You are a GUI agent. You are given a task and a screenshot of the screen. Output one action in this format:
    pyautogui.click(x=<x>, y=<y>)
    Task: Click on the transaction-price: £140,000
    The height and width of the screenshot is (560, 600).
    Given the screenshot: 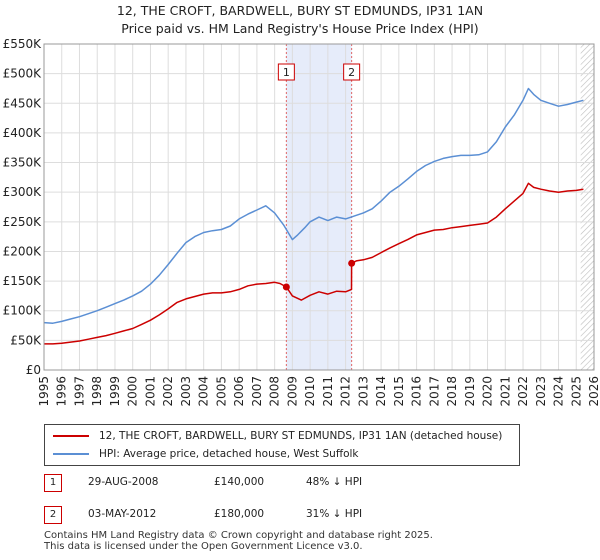 What is the action you would take?
    pyautogui.click(x=239, y=482)
    